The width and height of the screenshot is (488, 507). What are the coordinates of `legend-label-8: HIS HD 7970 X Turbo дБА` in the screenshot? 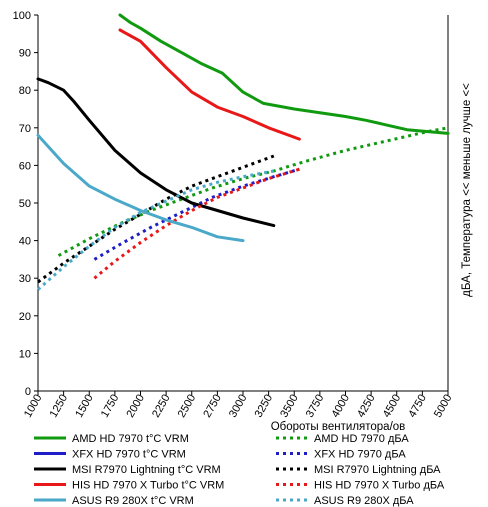 It's located at (379, 486).